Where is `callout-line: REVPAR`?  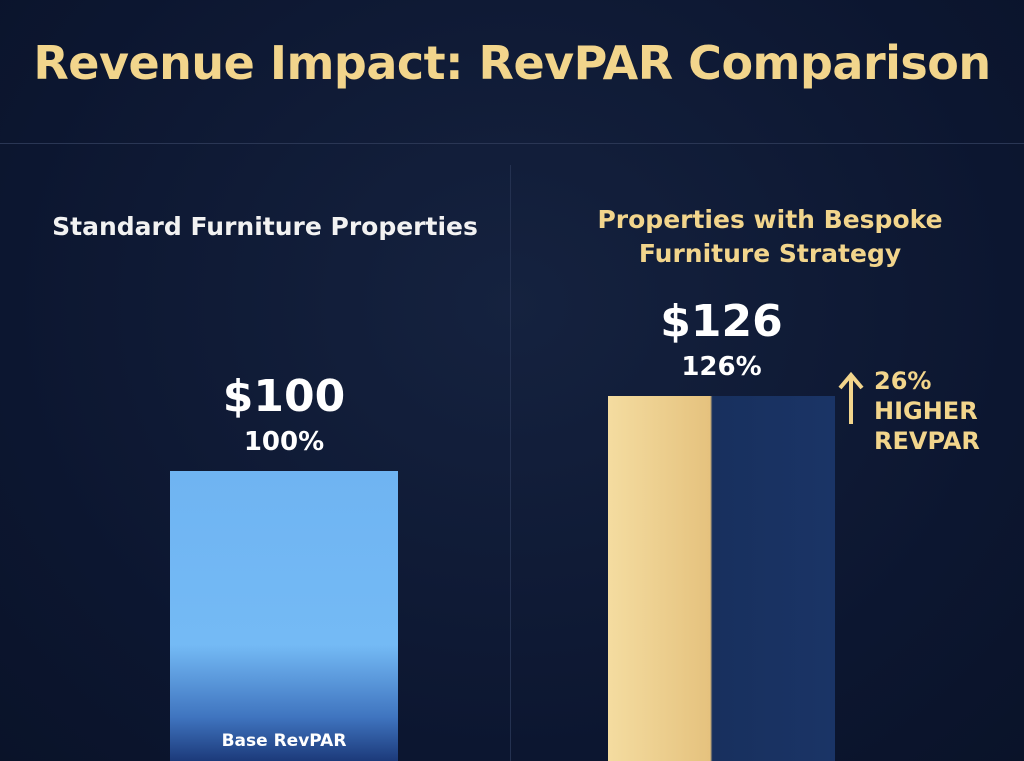 callout-line: REVPAR is located at coordinates (927, 440).